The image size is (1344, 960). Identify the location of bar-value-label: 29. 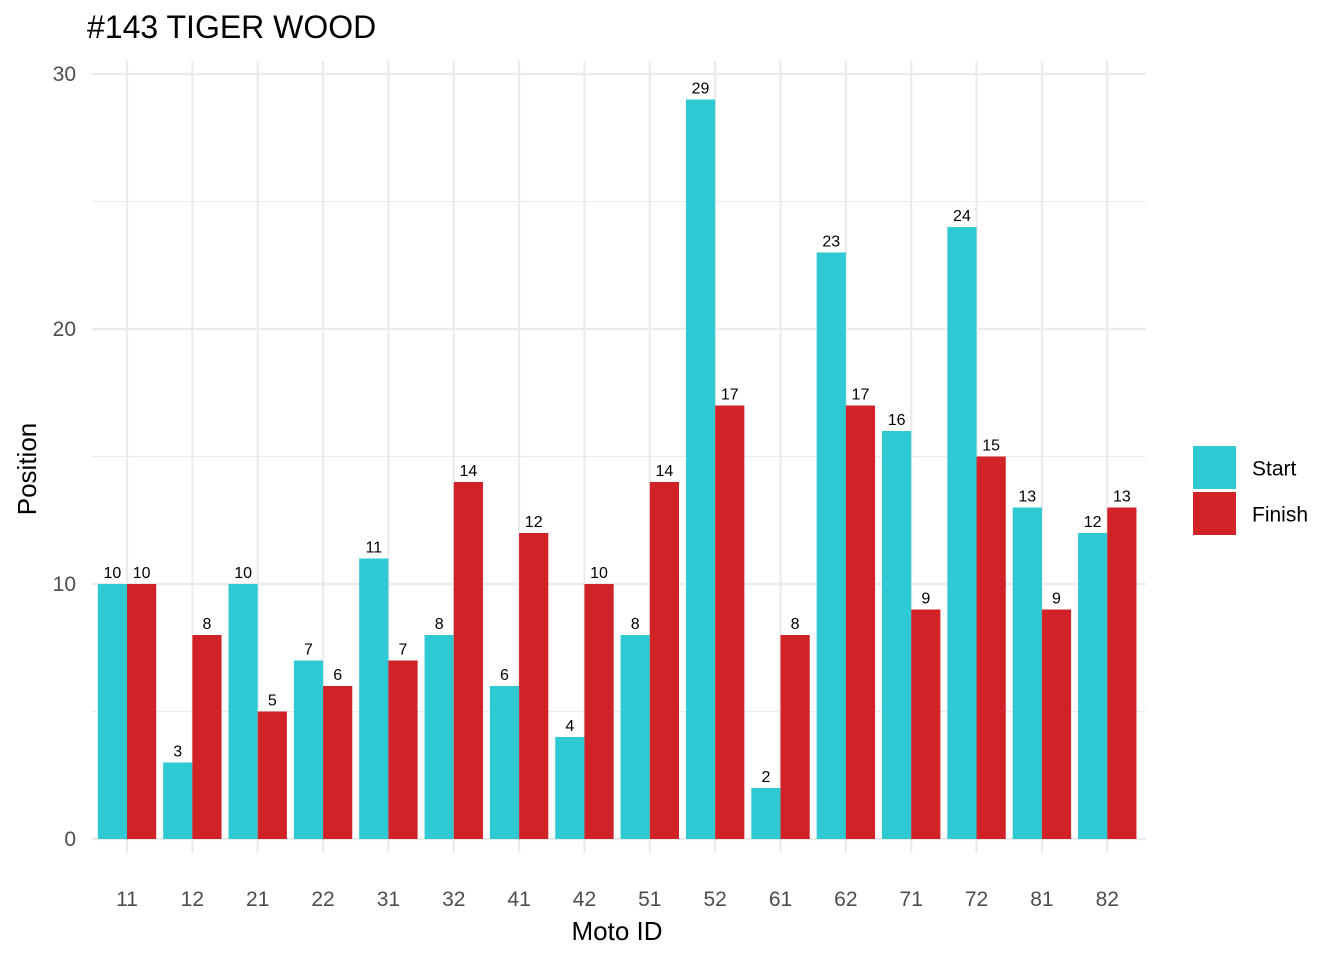
(701, 89).